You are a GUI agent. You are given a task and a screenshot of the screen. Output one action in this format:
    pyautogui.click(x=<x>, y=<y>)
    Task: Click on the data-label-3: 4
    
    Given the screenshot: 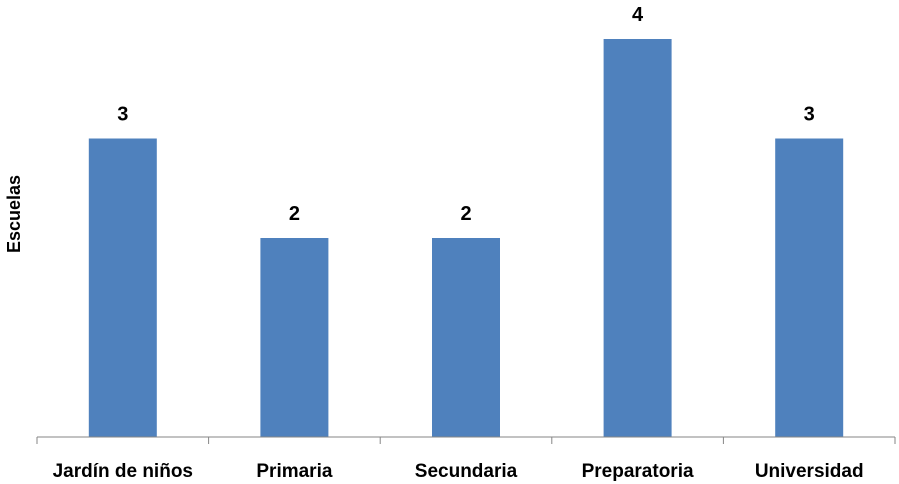 What is the action you would take?
    pyautogui.click(x=638, y=15)
    